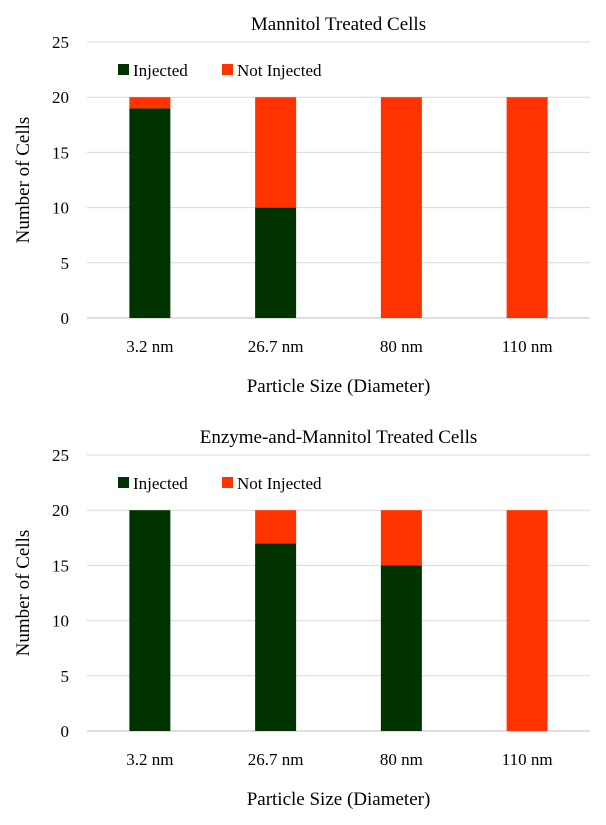  Describe the element at coordinates (339, 437) in the screenshot. I see `chart-title: Enzyme-and-Mannitol Treated Cells` at that location.